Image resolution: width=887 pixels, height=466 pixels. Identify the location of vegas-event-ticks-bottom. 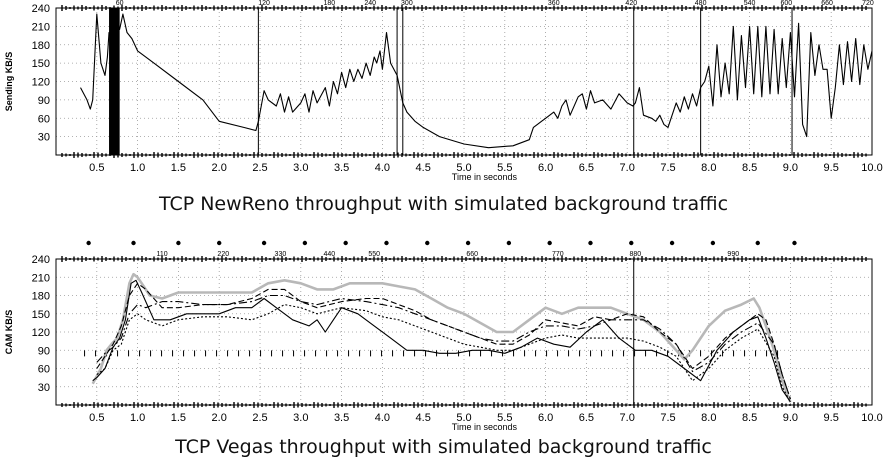
(464, 405).